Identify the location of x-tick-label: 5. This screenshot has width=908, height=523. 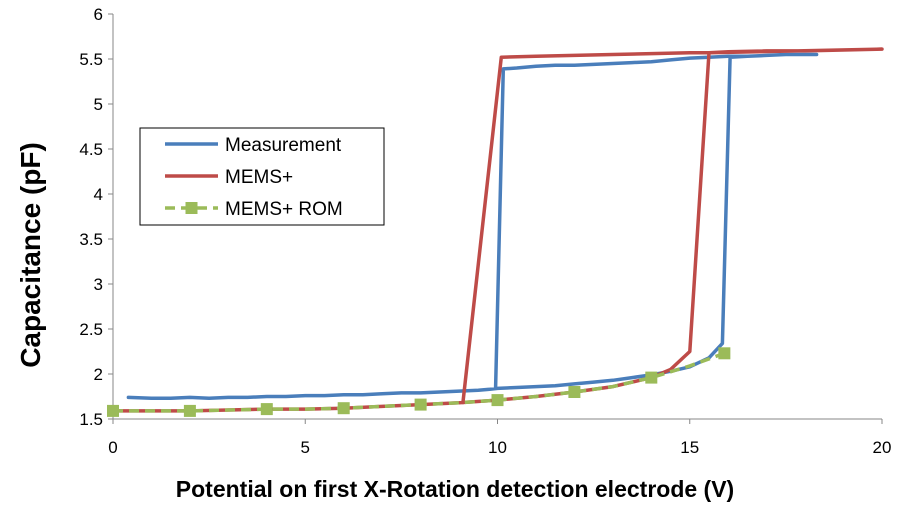
(305, 447).